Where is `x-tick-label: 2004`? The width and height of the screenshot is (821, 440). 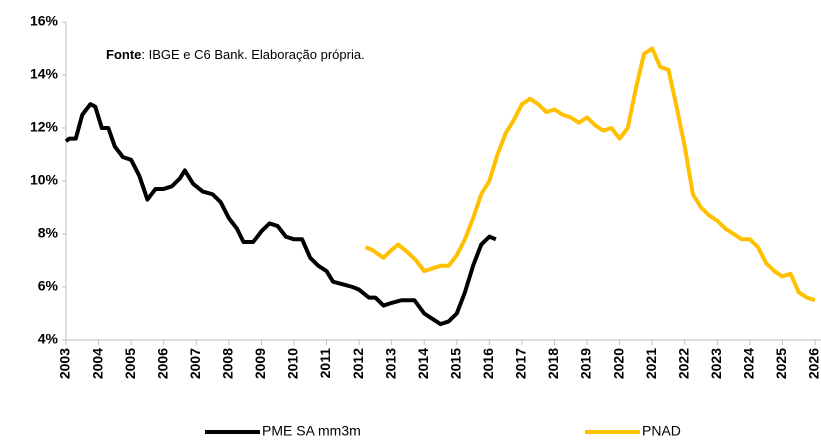 x-tick-label: 2004 is located at coordinates (97, 363).